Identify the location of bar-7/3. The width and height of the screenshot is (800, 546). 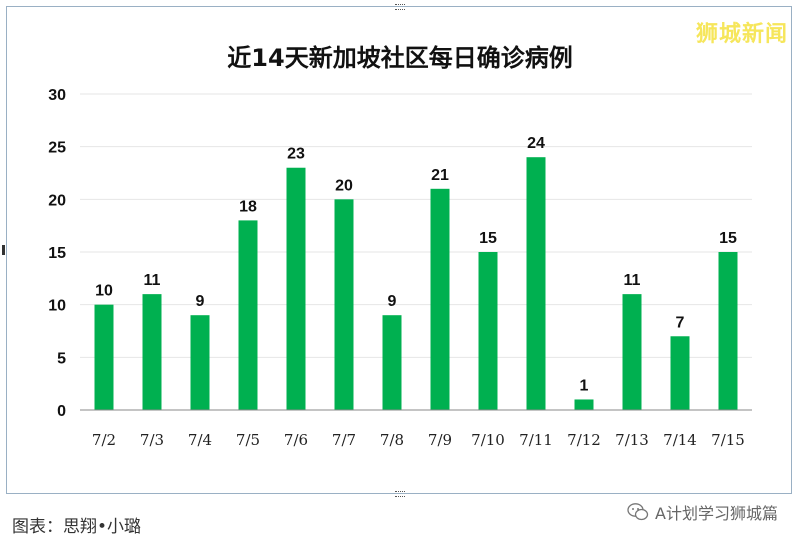
(152, 352).